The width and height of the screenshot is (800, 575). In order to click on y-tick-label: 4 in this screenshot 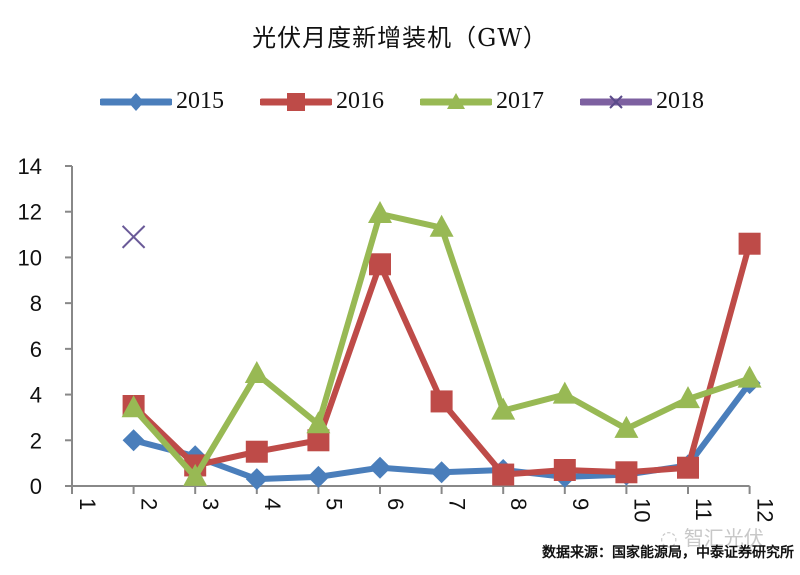, I will do `click(36, 395)`.